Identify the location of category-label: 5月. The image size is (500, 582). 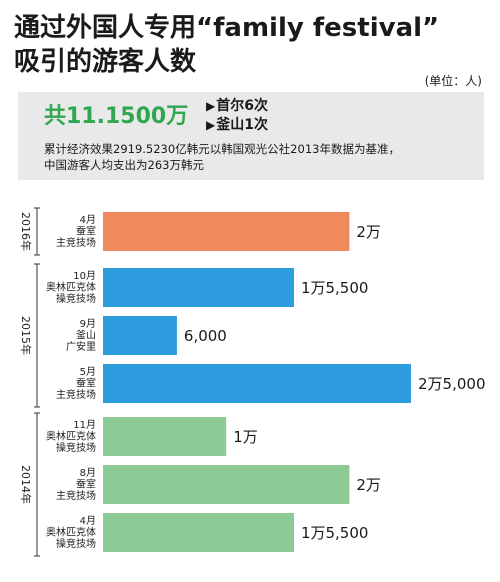
(88, 372).